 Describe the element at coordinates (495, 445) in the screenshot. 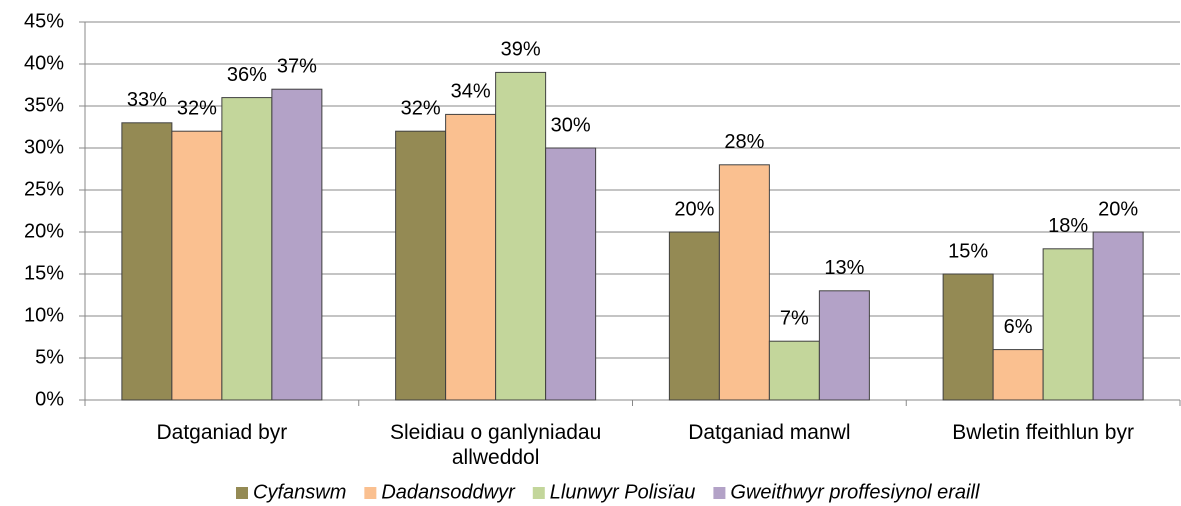

I see `x-tick-label: Sleidiau o ganlyniadau allweddol` at that location.